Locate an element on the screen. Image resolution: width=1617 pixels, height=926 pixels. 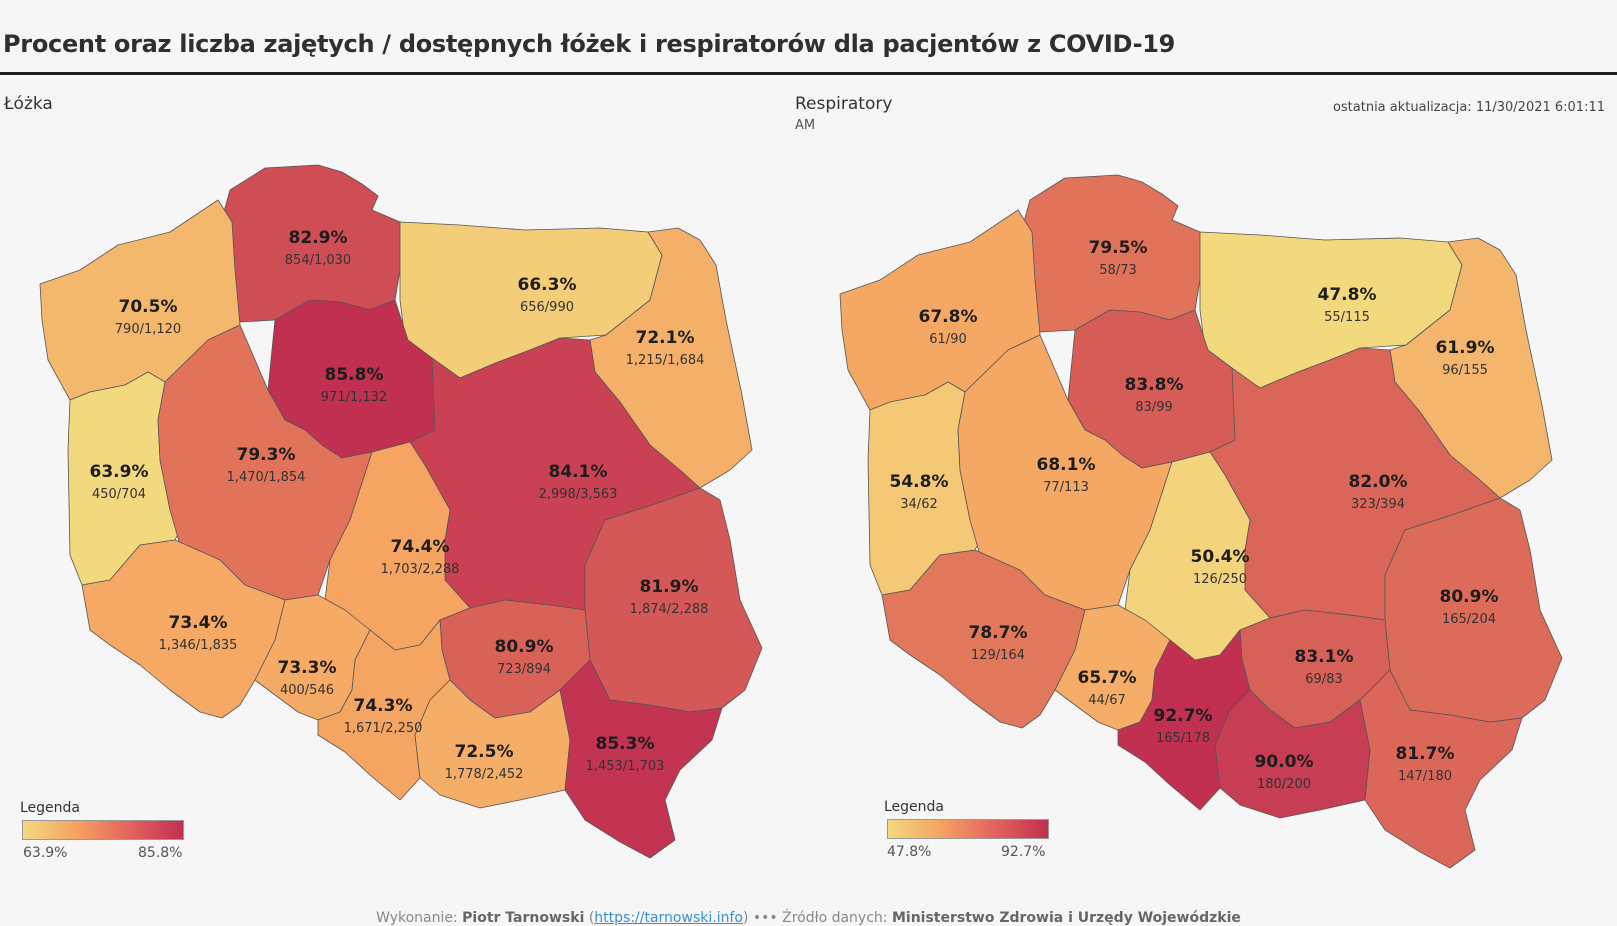
region-malopolskie-percent: 72.5% is located at coordinates (484, 752).